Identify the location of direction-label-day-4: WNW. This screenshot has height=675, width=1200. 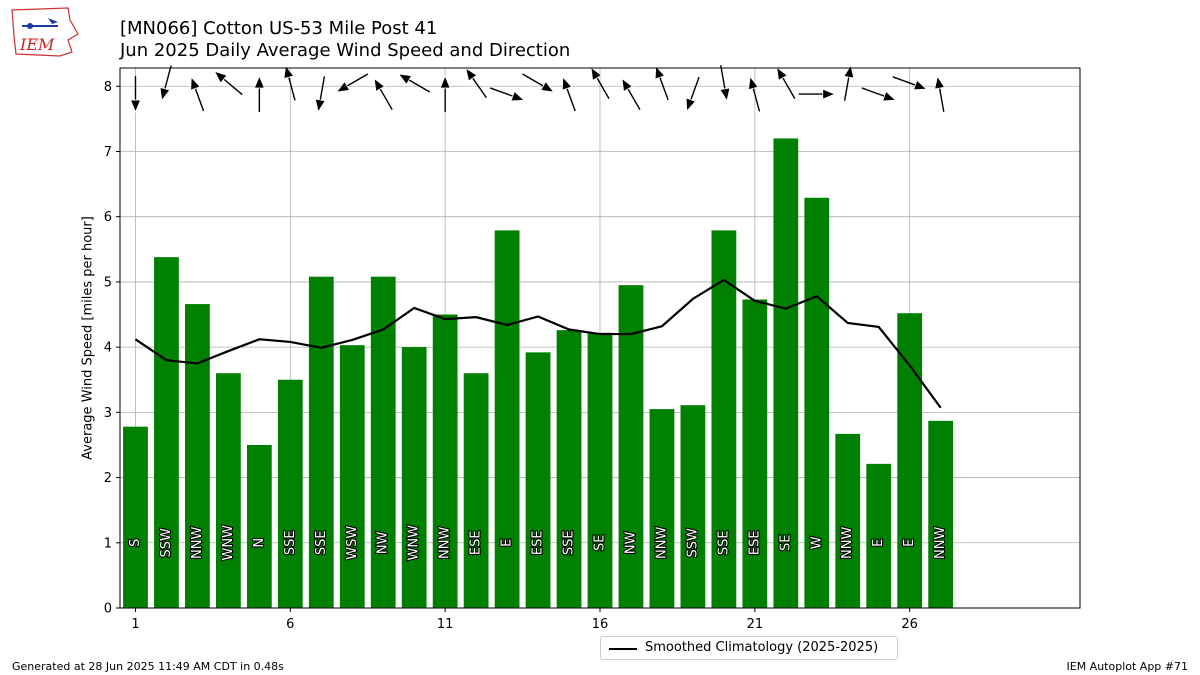
(228, 543).